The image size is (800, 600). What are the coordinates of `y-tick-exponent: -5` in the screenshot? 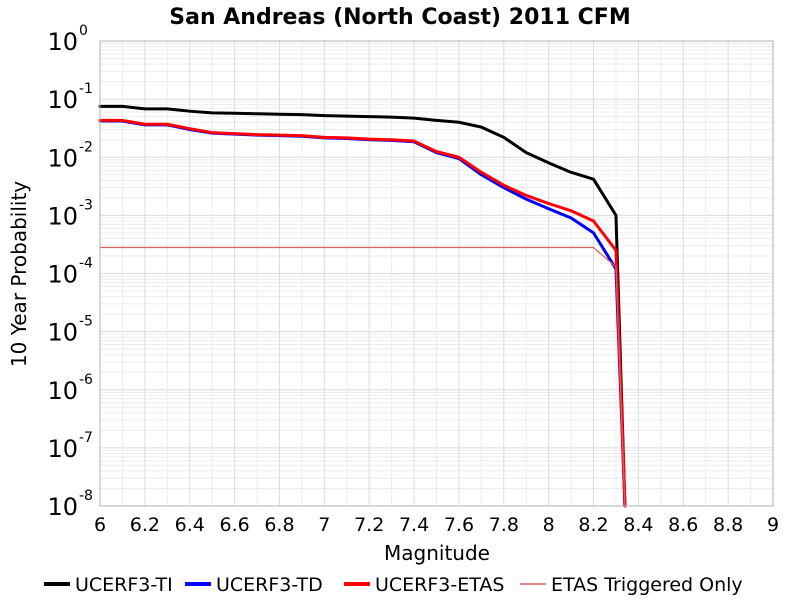 It's located at (86, 322).